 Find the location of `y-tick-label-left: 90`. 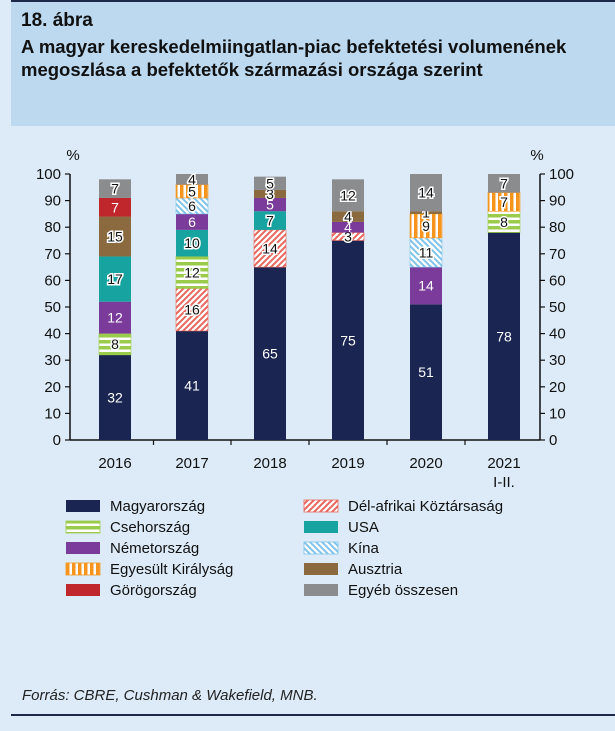

y-tick-label-left: 90 is located at coordinates (52, 201).